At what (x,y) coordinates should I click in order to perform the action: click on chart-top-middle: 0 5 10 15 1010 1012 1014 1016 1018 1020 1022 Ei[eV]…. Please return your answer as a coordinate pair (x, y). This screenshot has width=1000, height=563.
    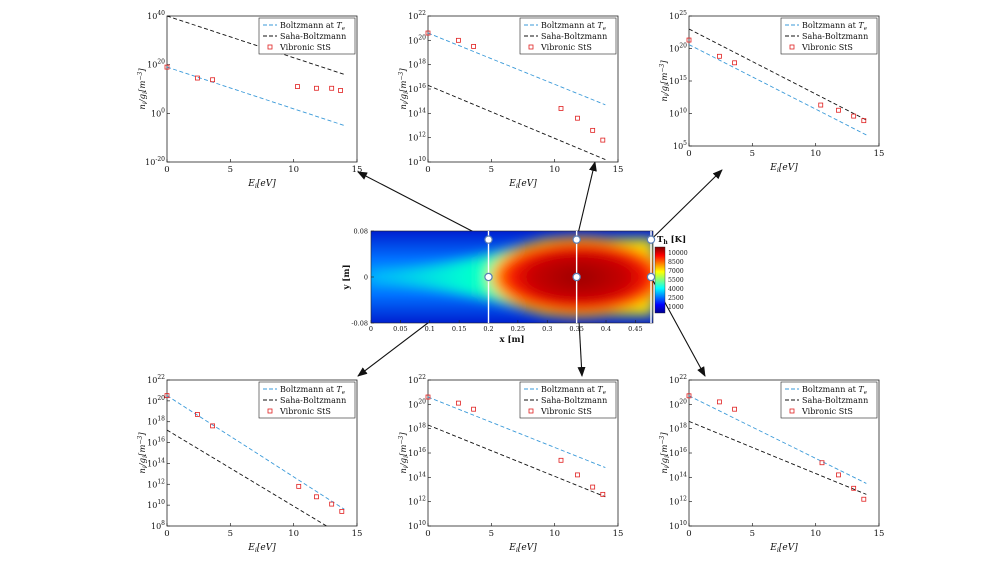
    Looking at the image, I should click on (510, 100).